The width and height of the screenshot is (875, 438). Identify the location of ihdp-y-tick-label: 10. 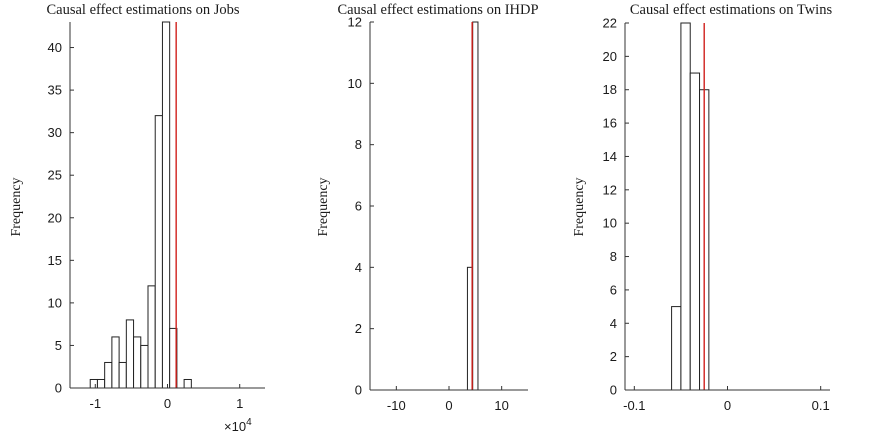
(355, 83).